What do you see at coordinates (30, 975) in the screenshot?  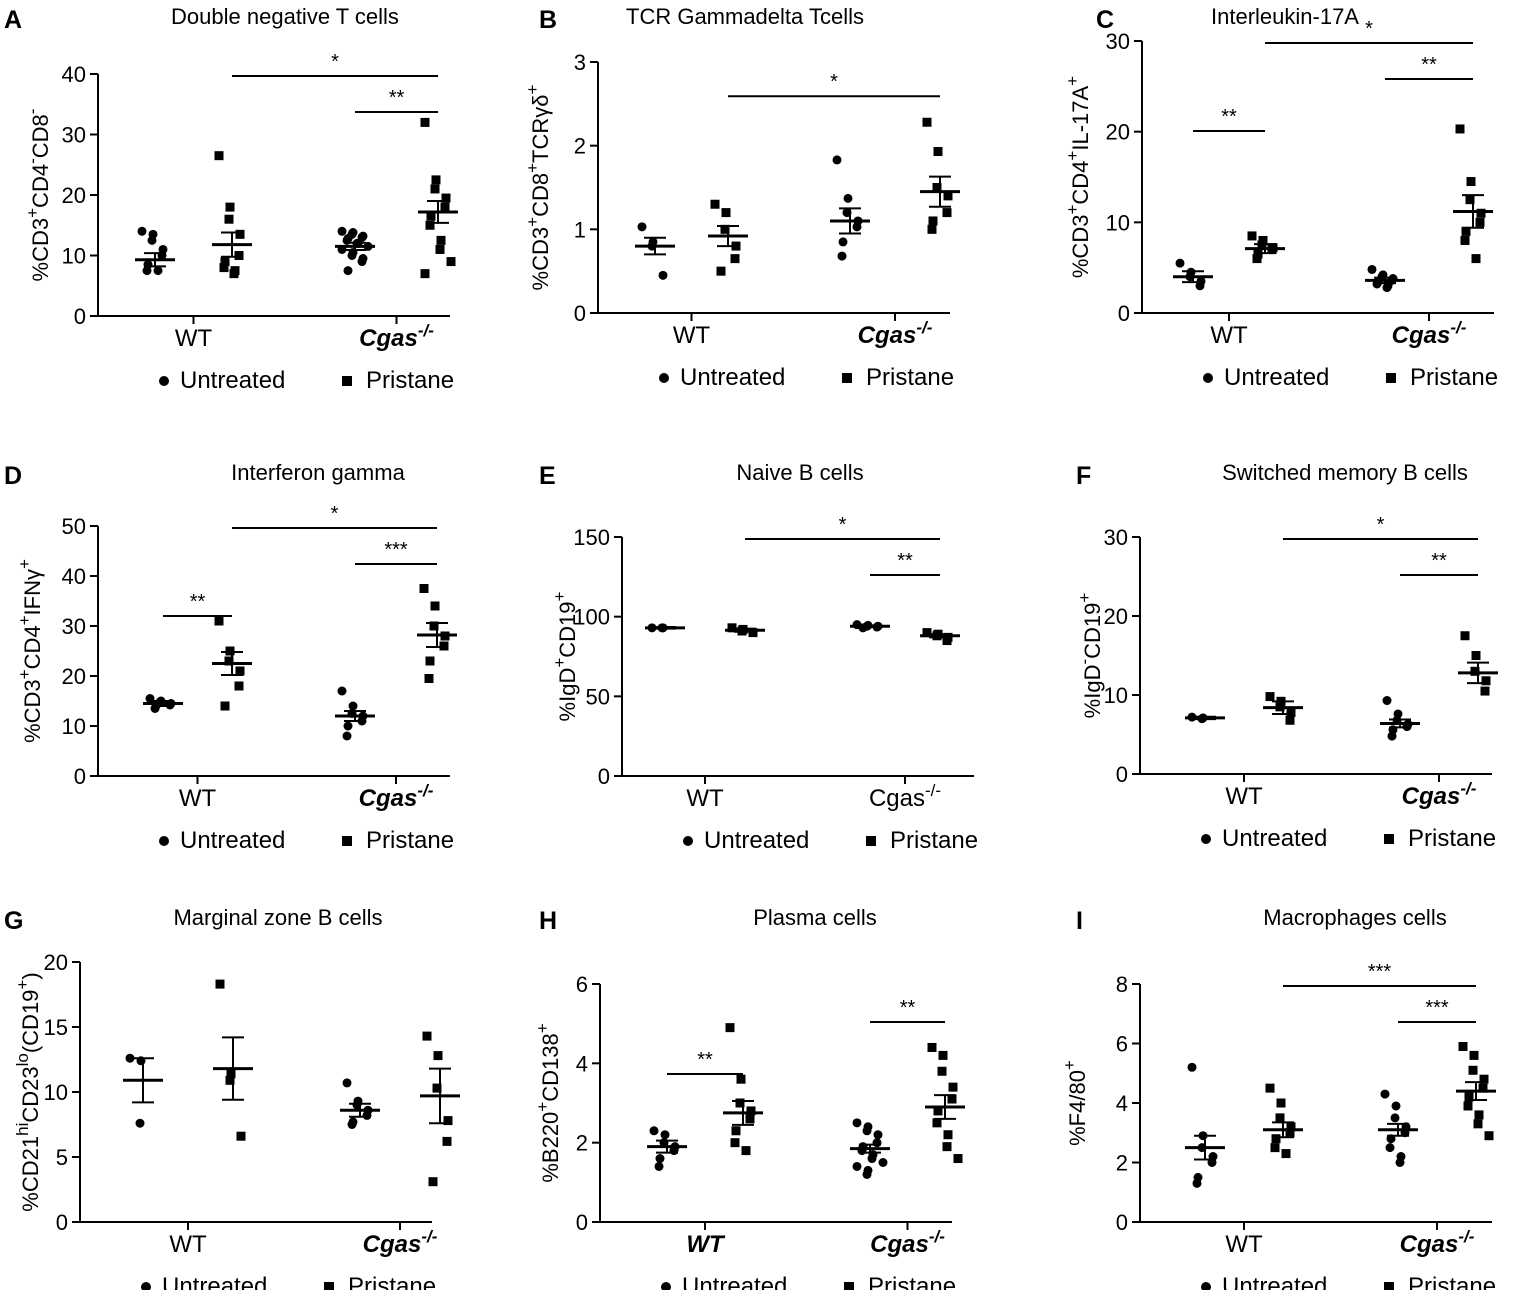 I see `y-label-part: )` at bounding box center [30, 975].